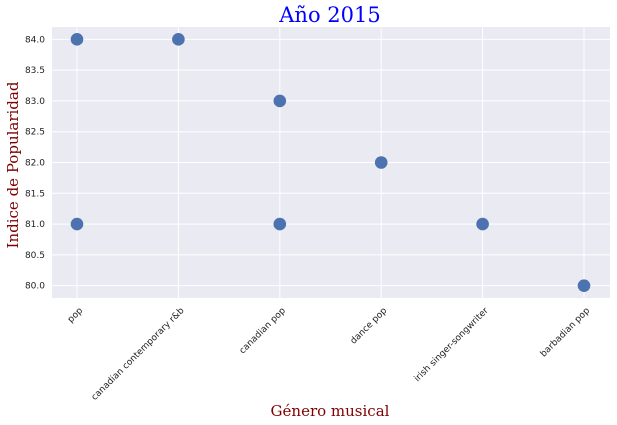 This screenshot has width=617, height=425. I want to click on y-tick-label: 83.0, so click(35, 102).